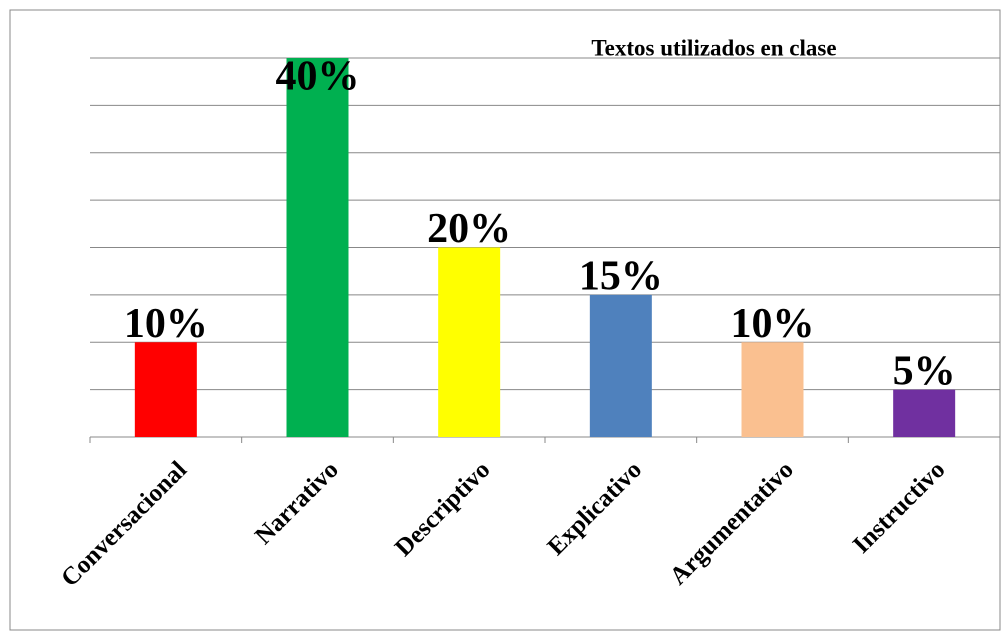 This screenshot has height=632, width=1002. Describe the element at coordinates (621, 277) in the screenshot. I see `data-label: 15%` at that location.